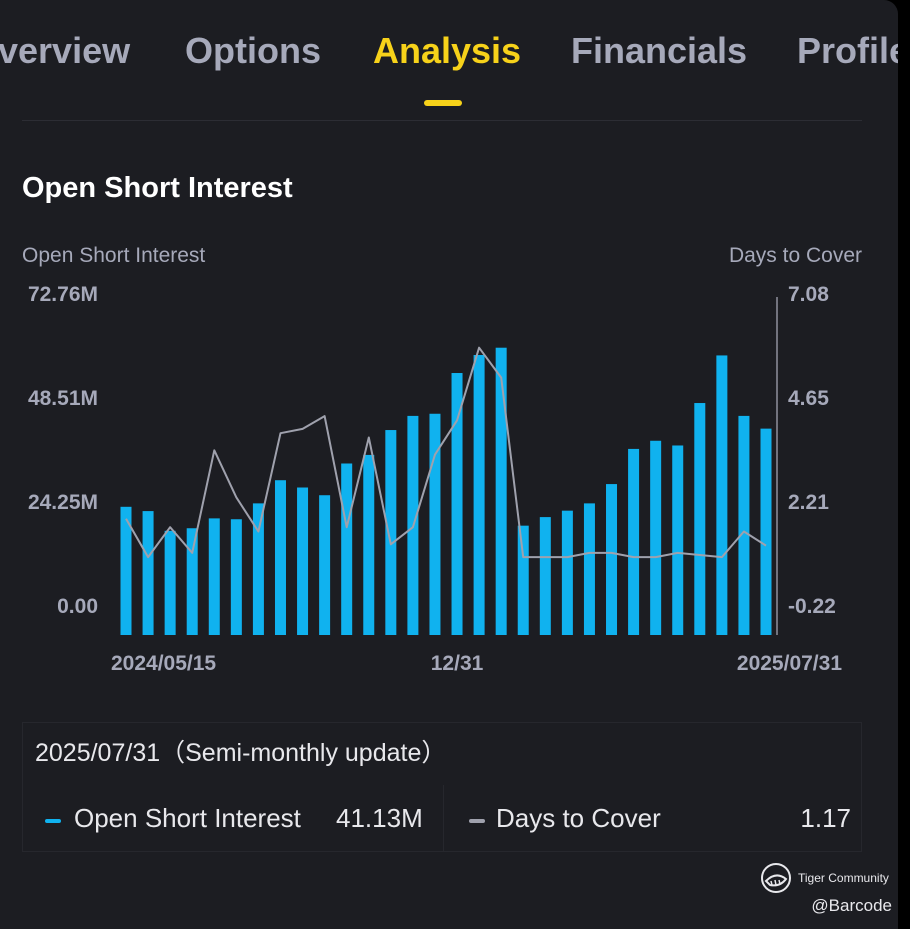 The width and height of the screenshot is (910, 929). I want to click on legend-separator, so click(443, 818).